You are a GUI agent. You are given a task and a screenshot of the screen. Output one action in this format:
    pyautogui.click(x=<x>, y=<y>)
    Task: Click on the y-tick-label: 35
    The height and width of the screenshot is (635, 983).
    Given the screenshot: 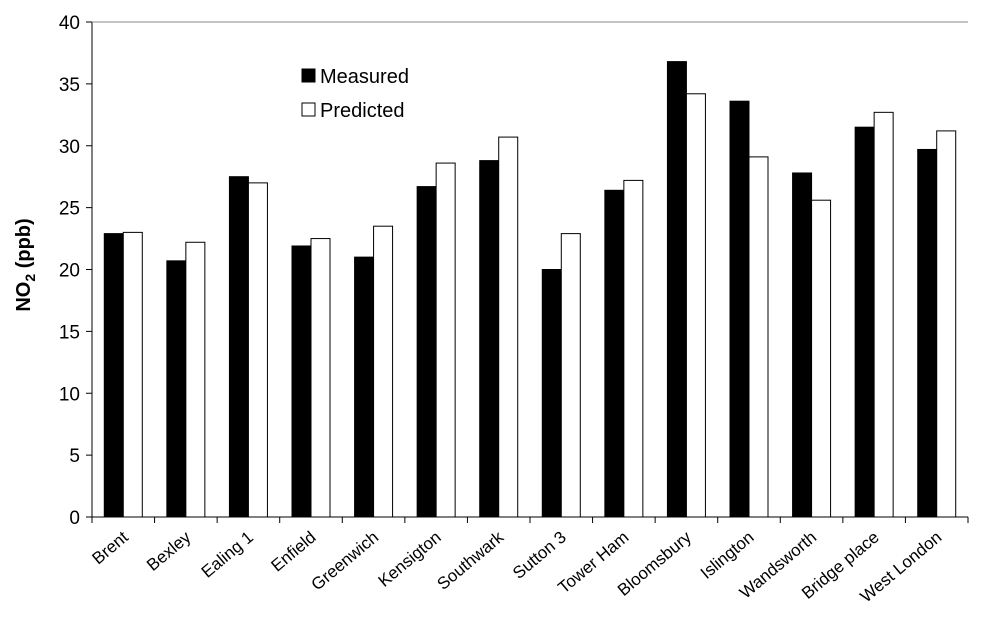 What is the action you would take?
    pyautogui.click(x=69, y=85)
    